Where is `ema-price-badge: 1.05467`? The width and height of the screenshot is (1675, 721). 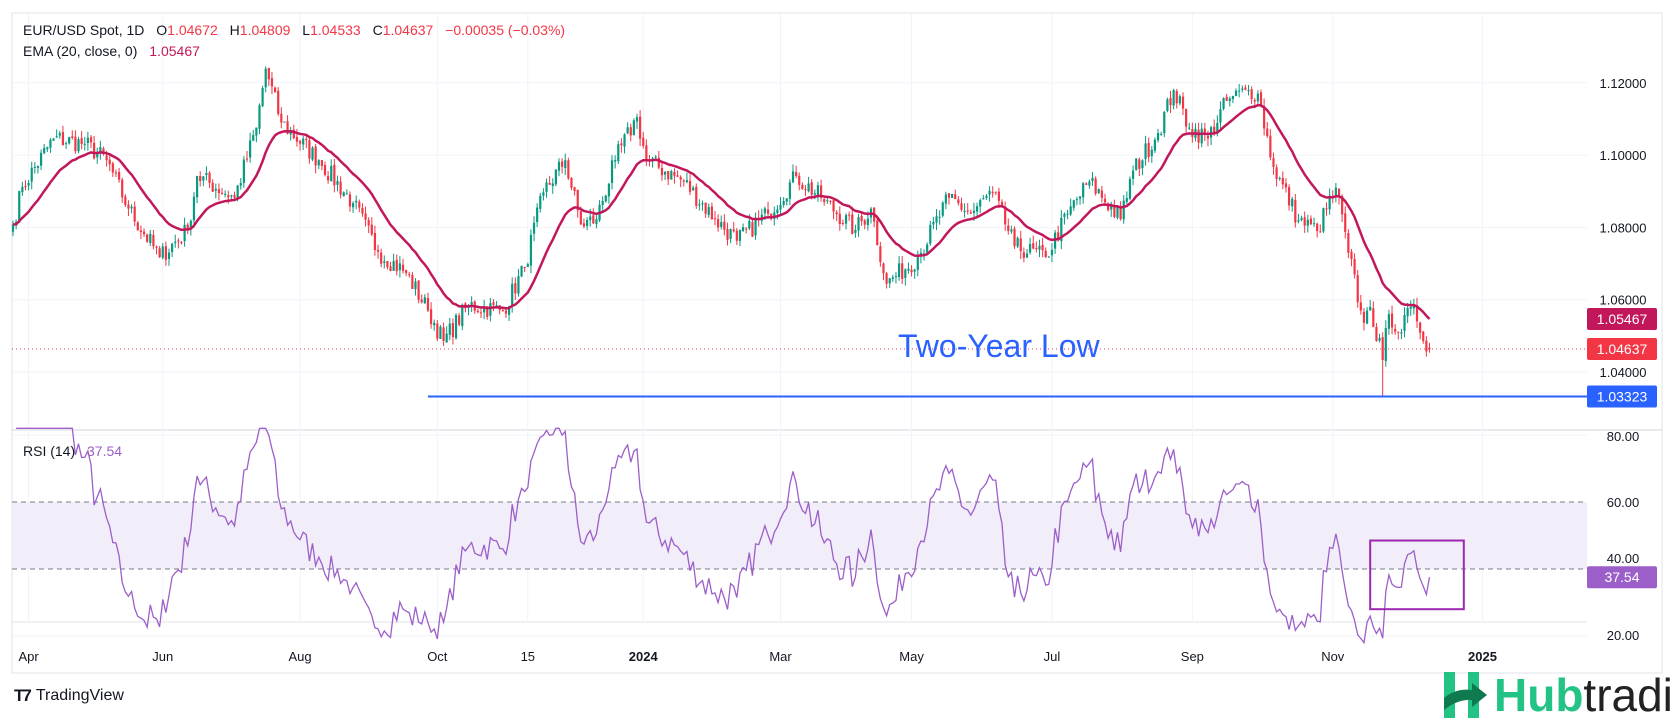 ema-price-badge: 1.05467 is located at coordinates (1622, 318).